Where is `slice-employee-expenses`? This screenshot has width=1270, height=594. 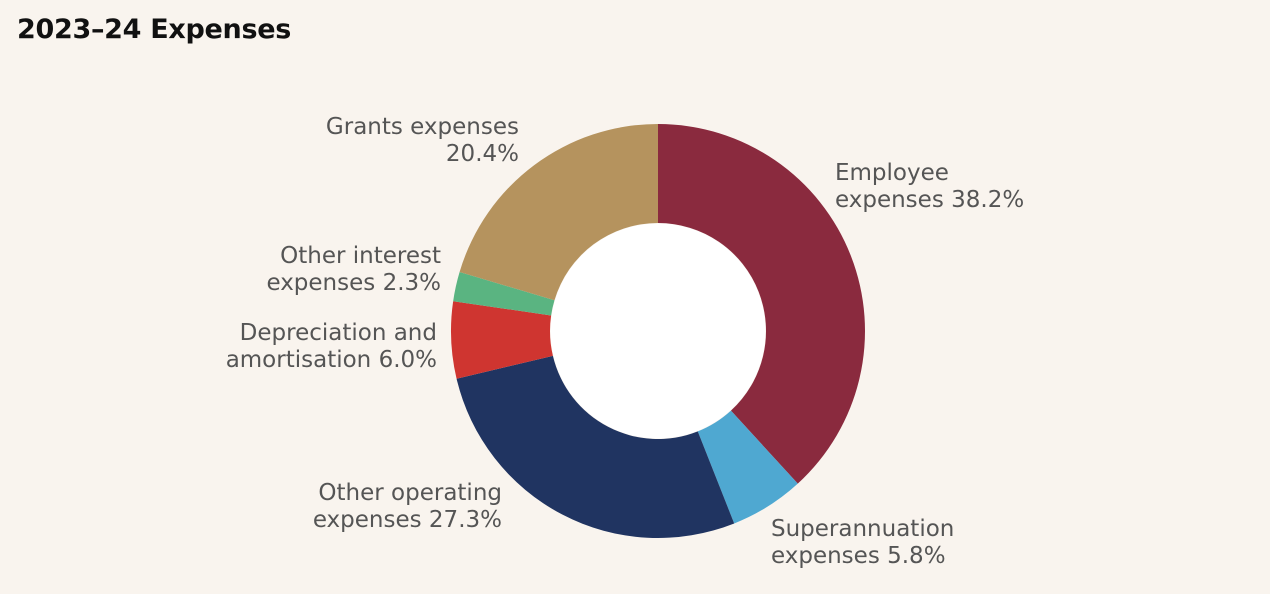
slice-employee-expenses is located at coordinates (762, 304).